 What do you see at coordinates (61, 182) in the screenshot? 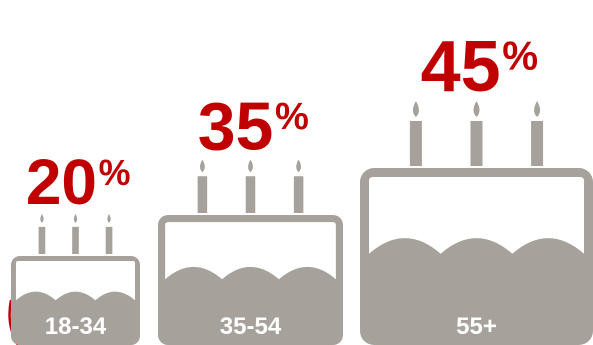
I see `value-label: 20` at bounding box center [61, 182].